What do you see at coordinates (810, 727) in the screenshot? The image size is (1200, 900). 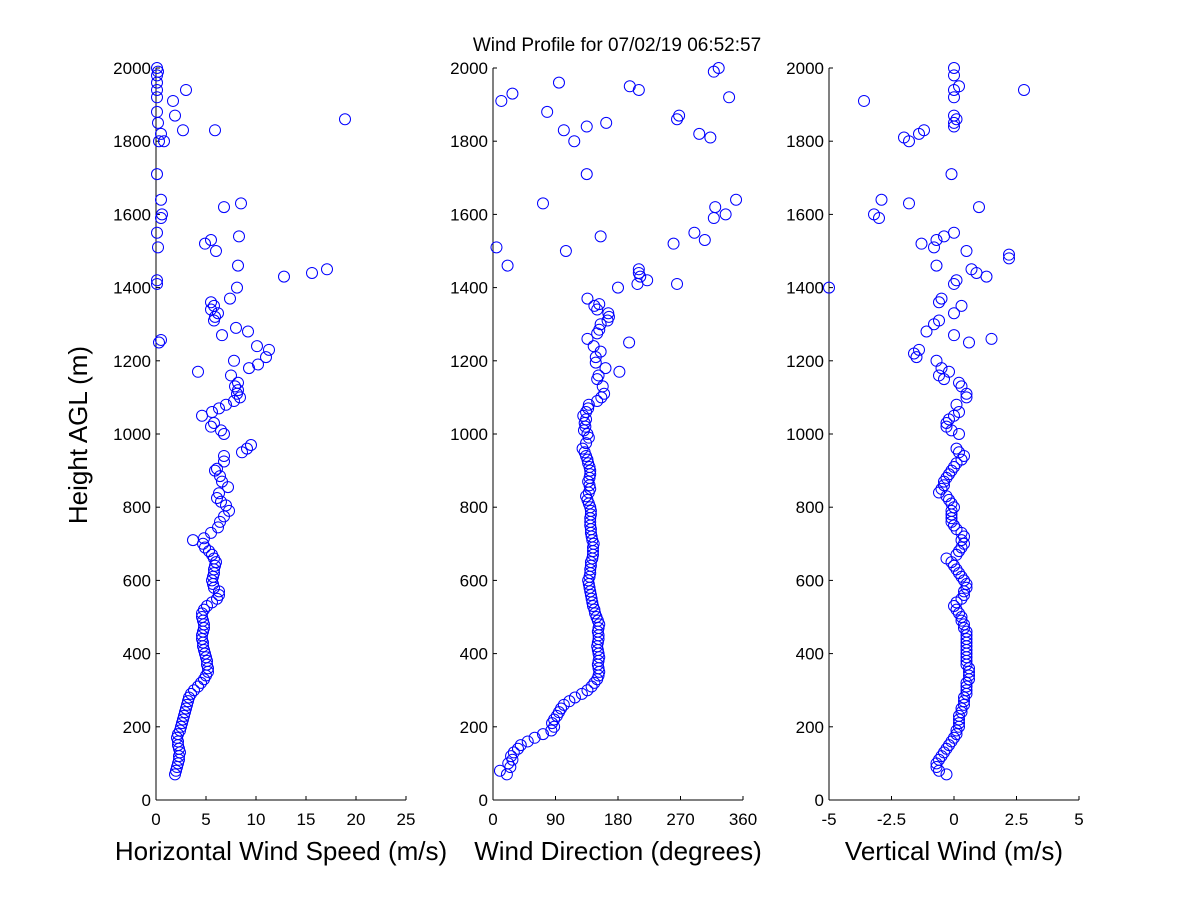 I see `y-tick-label: 200` at bounding box center [810, 727].